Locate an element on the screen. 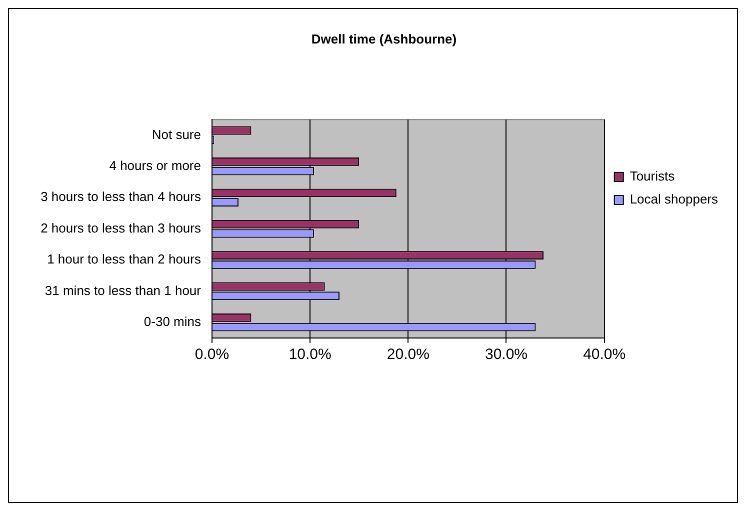 This screenshot has height=507, width=748. x-tick-label: 40.0% is located at coordinates (604, 355).